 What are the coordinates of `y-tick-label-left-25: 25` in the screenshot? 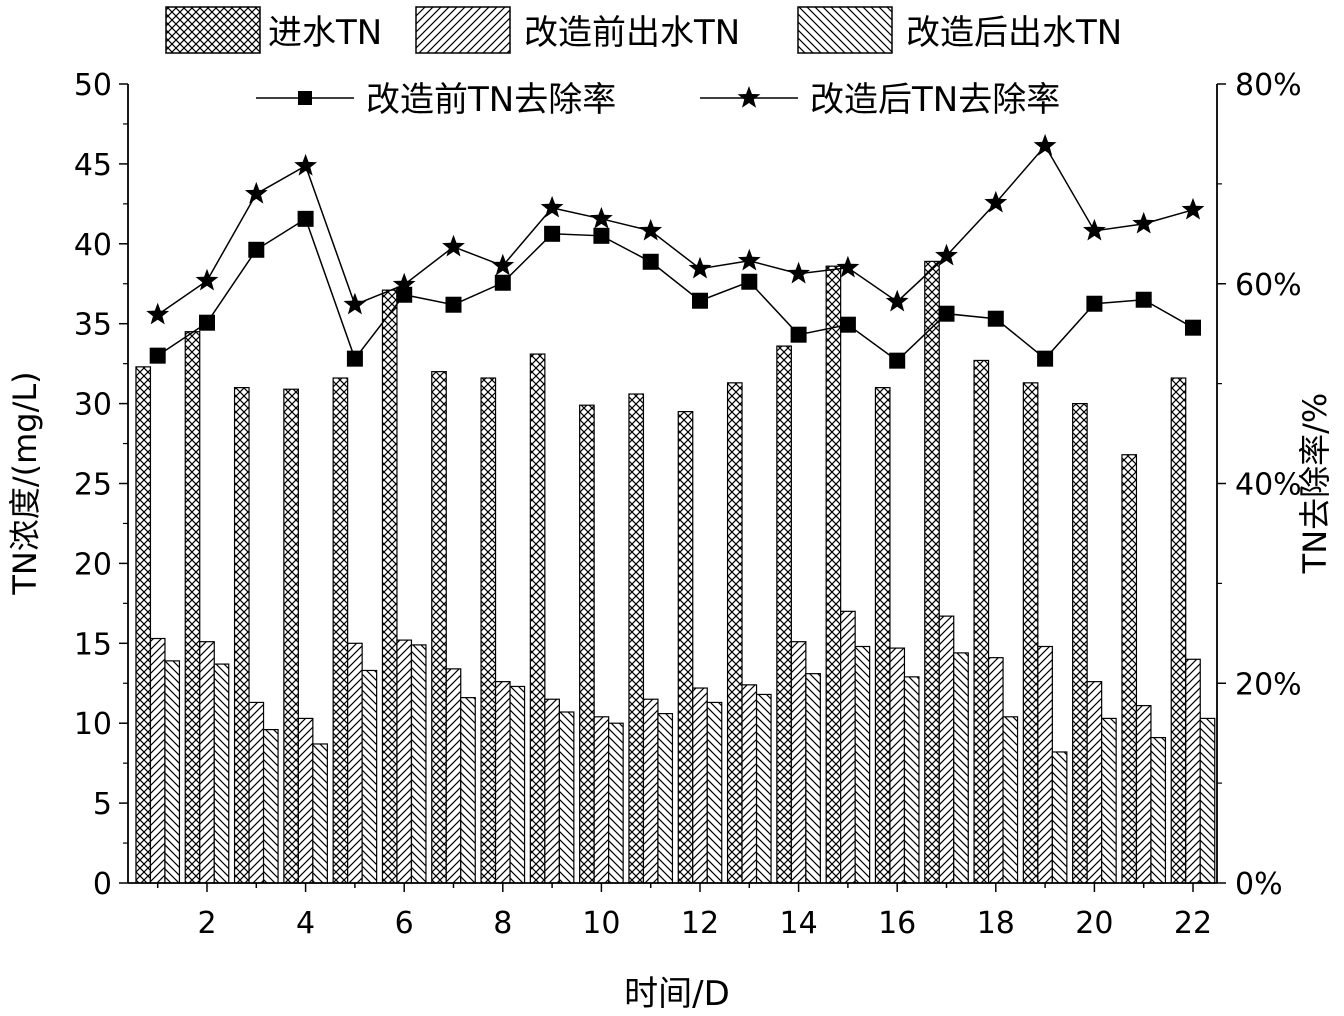 It's located at (93, 485).